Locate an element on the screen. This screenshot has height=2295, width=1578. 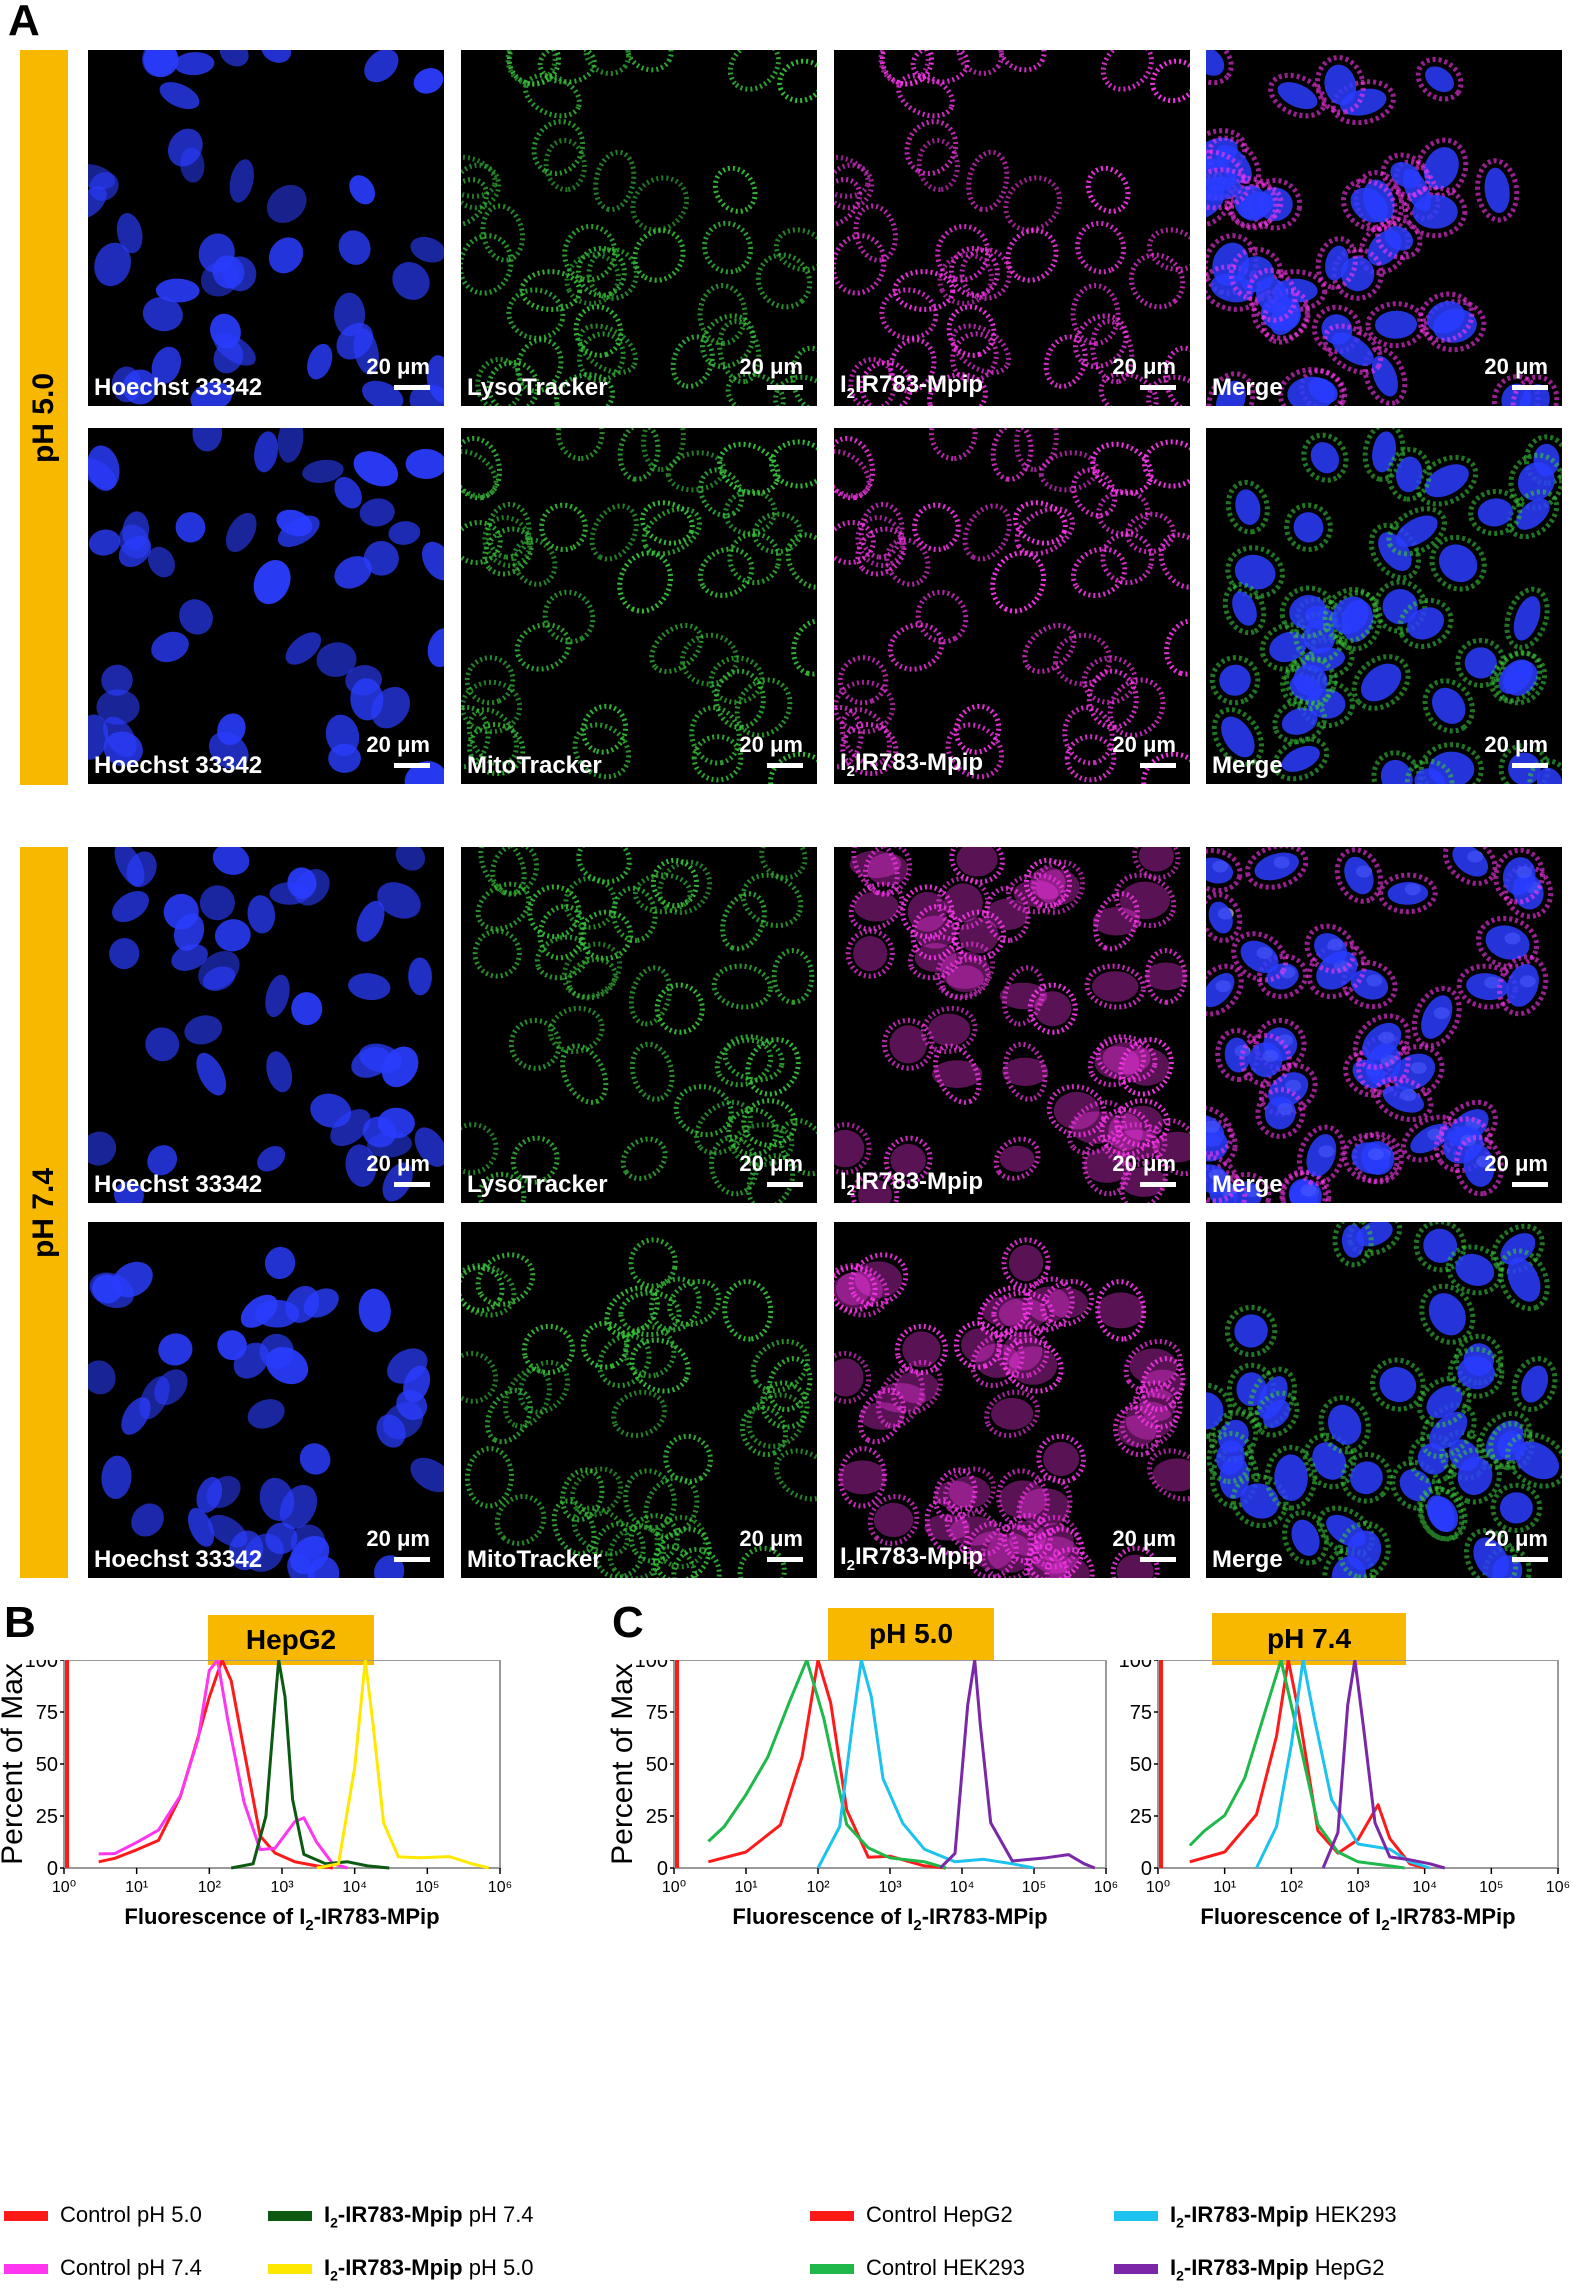
y-tick-label: 100 is located at coordinates (651, 1666).